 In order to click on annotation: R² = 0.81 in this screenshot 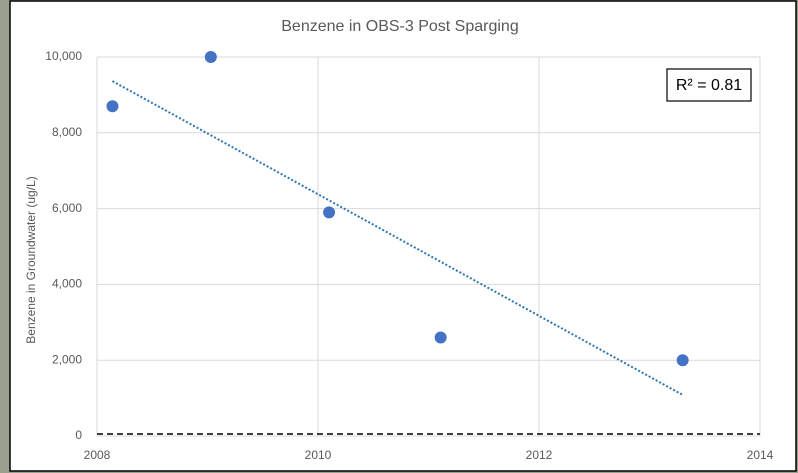, I will do `click(709, 85)`.